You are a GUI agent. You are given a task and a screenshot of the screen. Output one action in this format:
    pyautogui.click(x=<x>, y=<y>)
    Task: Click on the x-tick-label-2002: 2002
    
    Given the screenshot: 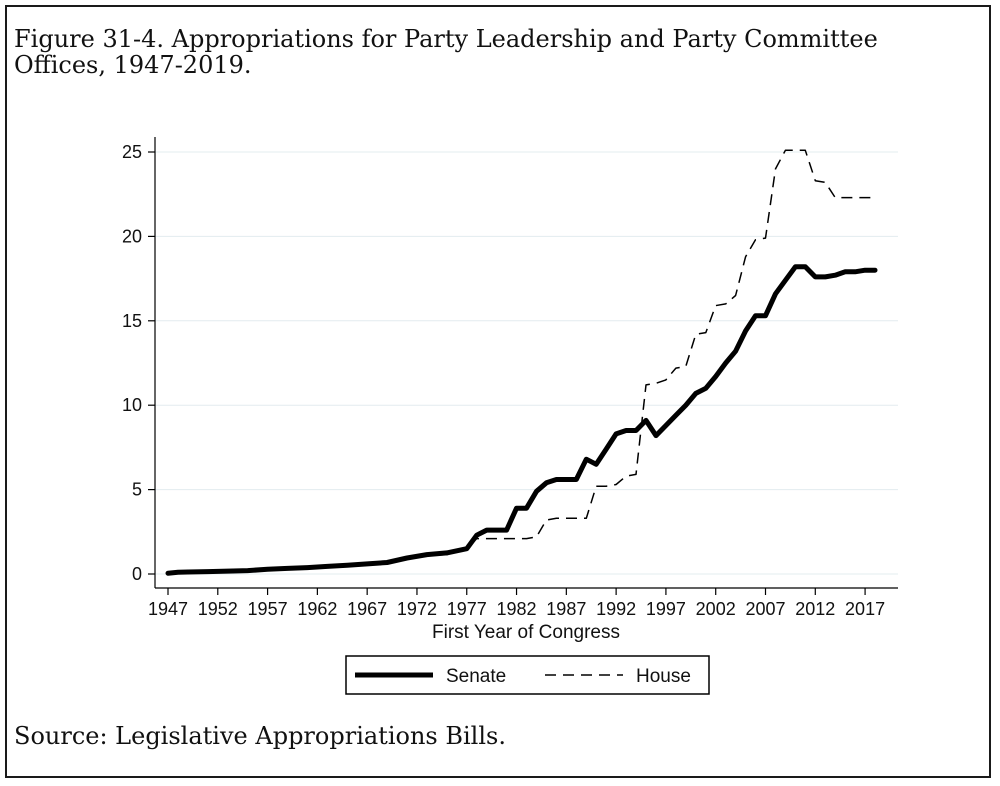 What is the action you would take?
    pyautogui.click(x=716, y=609)
    